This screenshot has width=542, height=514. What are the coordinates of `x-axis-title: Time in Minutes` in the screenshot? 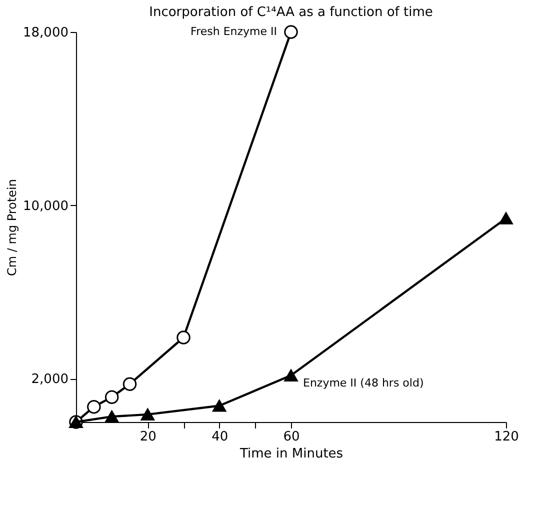 It's located at (291, 454).